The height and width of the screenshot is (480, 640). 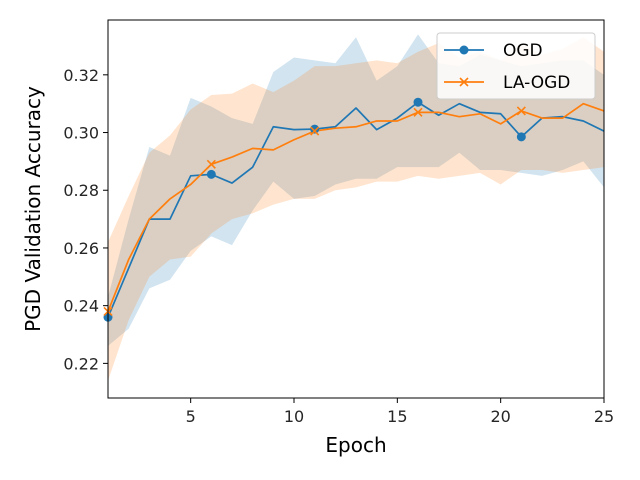 I want to click on legend-marker-ogd, so click(x=464, y=50).